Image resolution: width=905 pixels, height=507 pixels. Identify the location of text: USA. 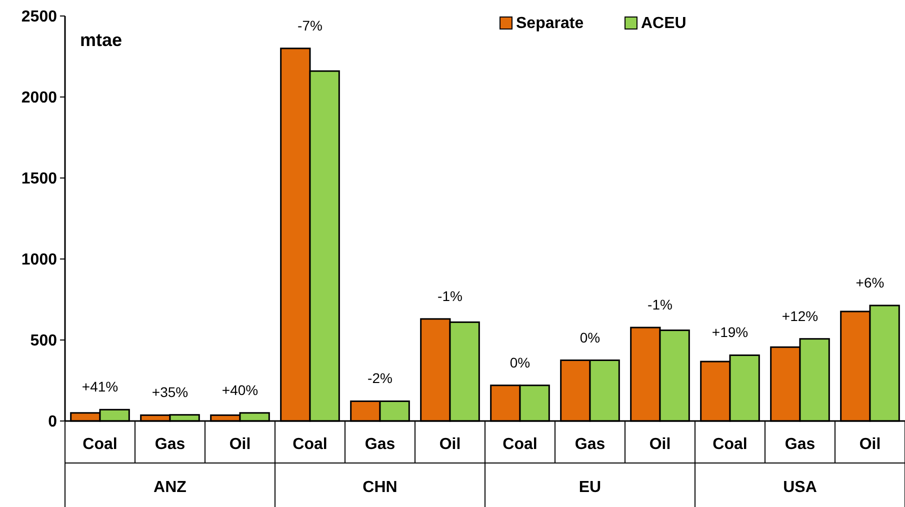
(800, 487).